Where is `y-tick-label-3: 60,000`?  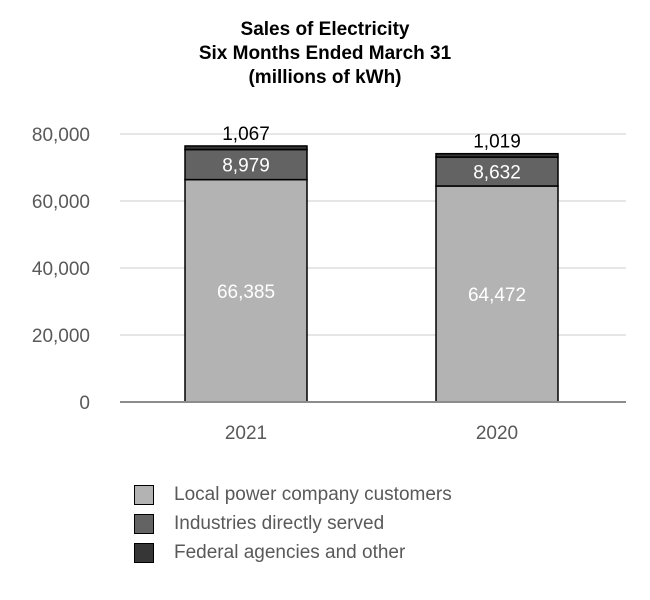
y-tick-label-3: 60,000 is located at coordinates (61, 202).